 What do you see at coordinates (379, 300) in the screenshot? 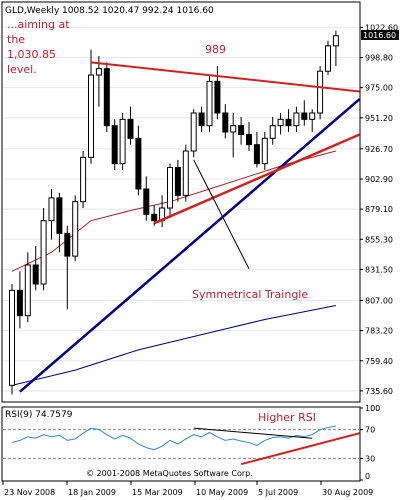
I see `price-tick-label: 807.00` at bounding box center [379, 300].